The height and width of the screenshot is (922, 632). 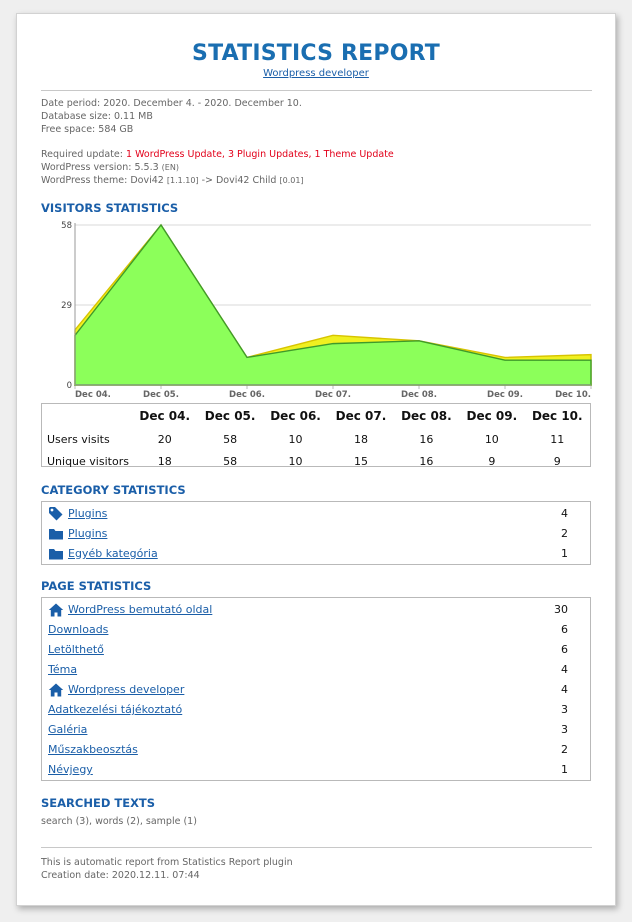 I want to click on table-row: Unique visitors 18 58 10 15 16 9 9, so click(x=316, y=461).